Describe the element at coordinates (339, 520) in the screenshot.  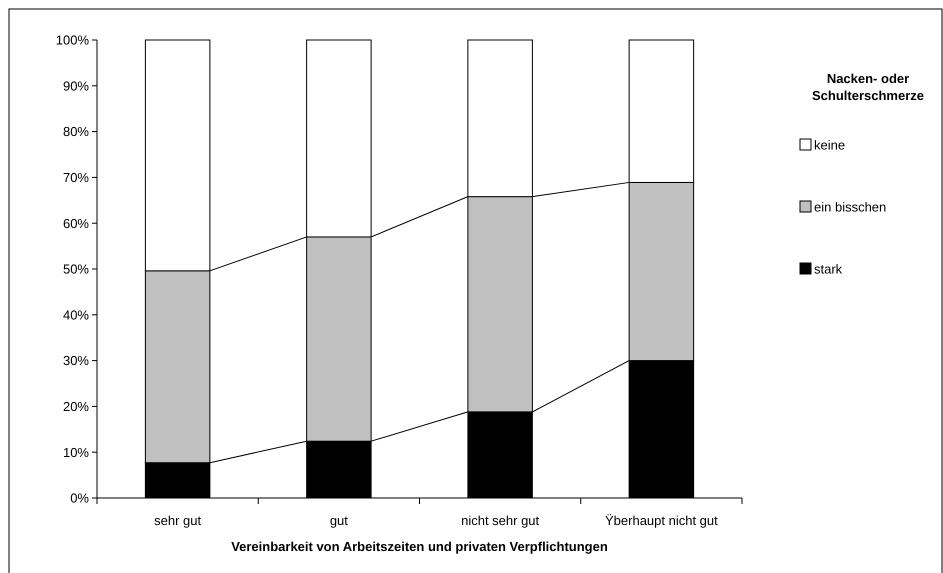
I see `x-tick-label: gut` at that location.